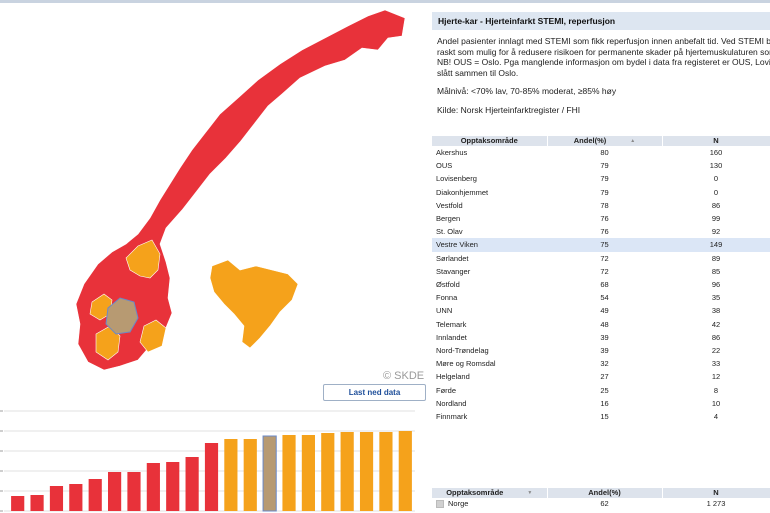  Describe the element at coordinates (604, 377) in the screenshot. I see `share-cell: 27` at that location.